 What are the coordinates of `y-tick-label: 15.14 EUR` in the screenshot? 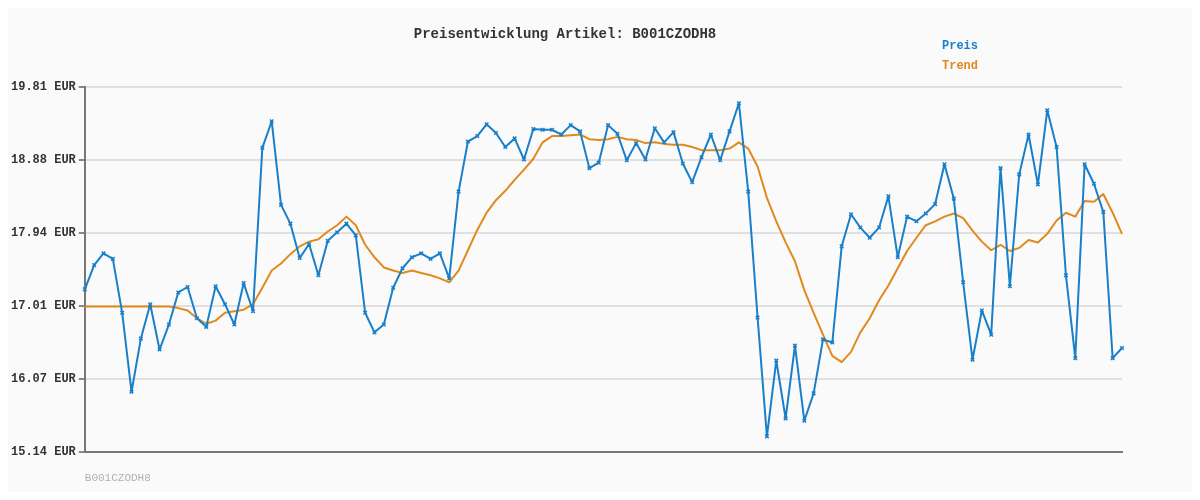 It's located at (44, 452).